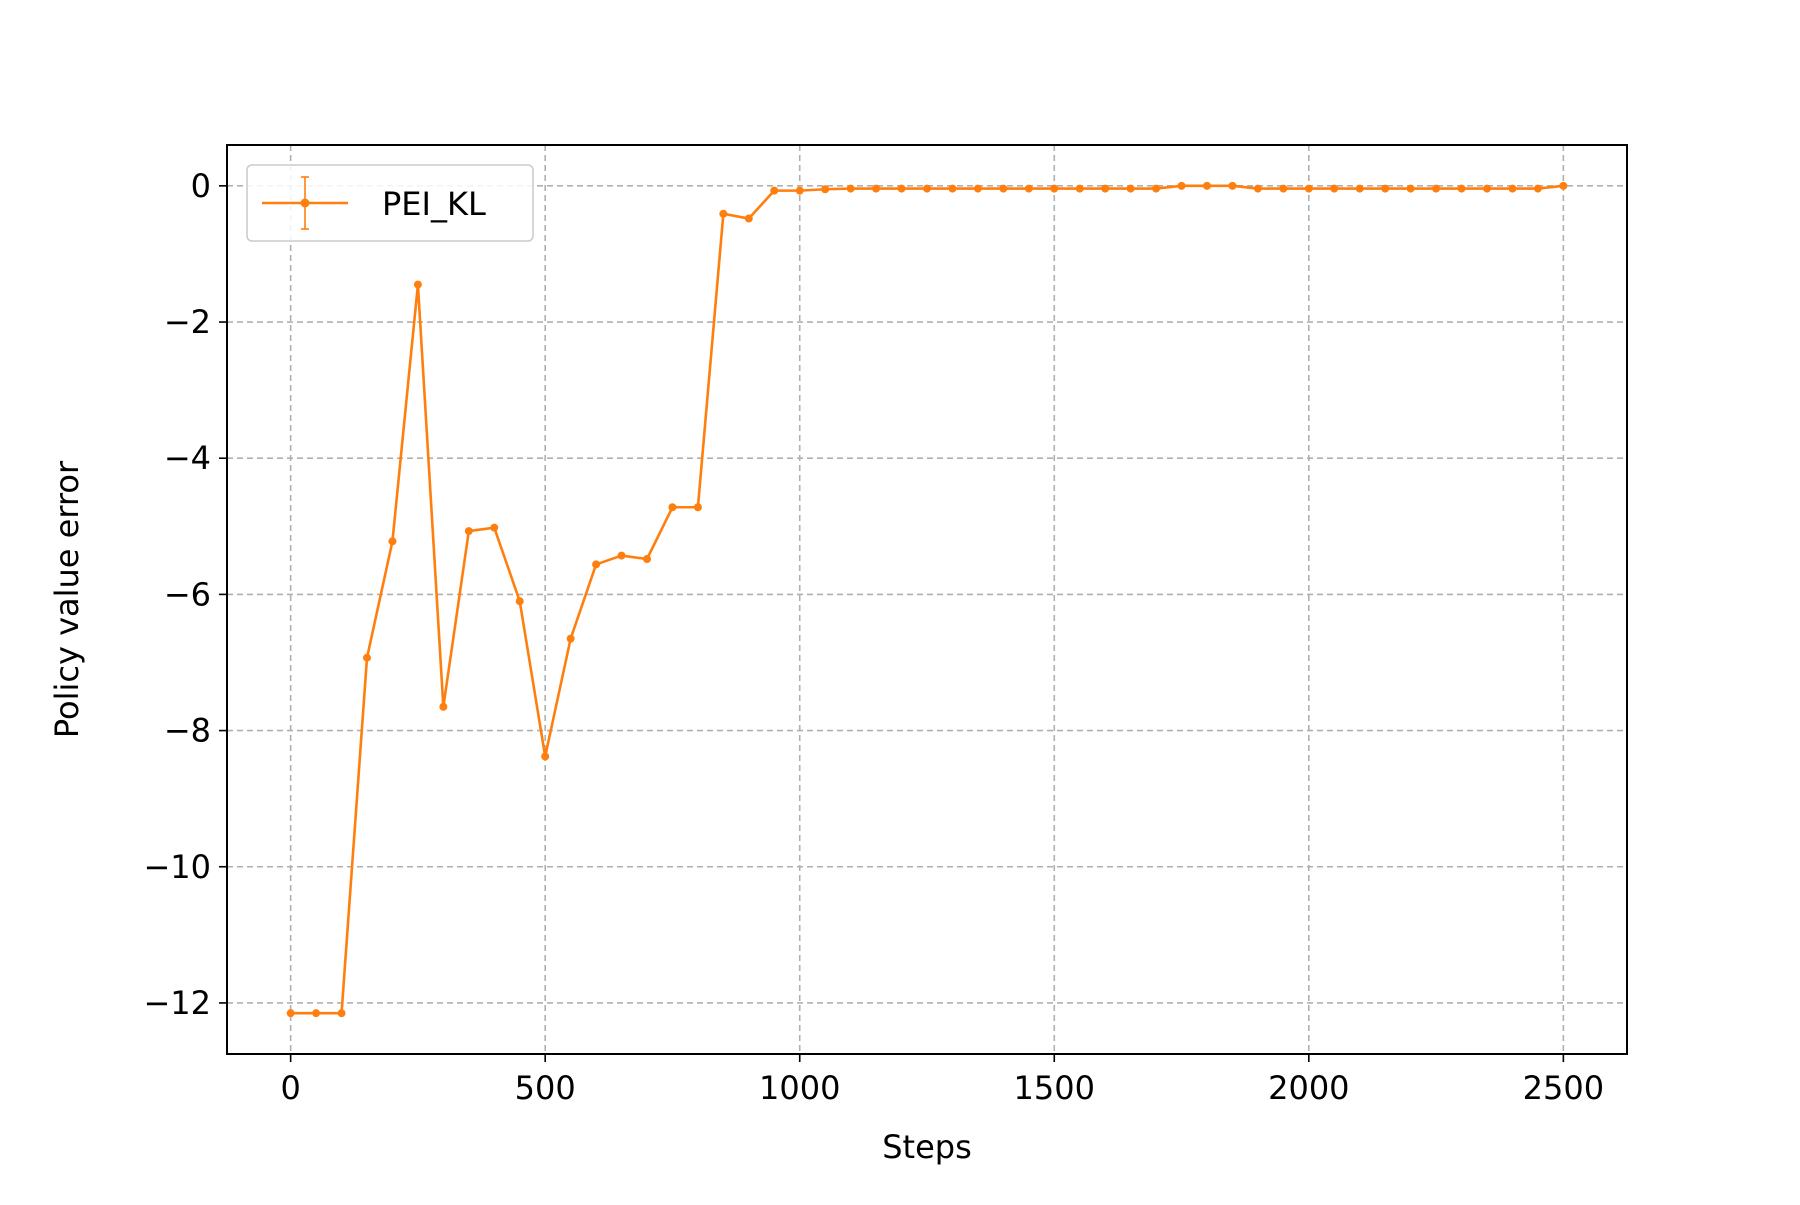 The image size is (1800, 1205). I want to click on y-axis-title: Policy value error, so click(67, 599).